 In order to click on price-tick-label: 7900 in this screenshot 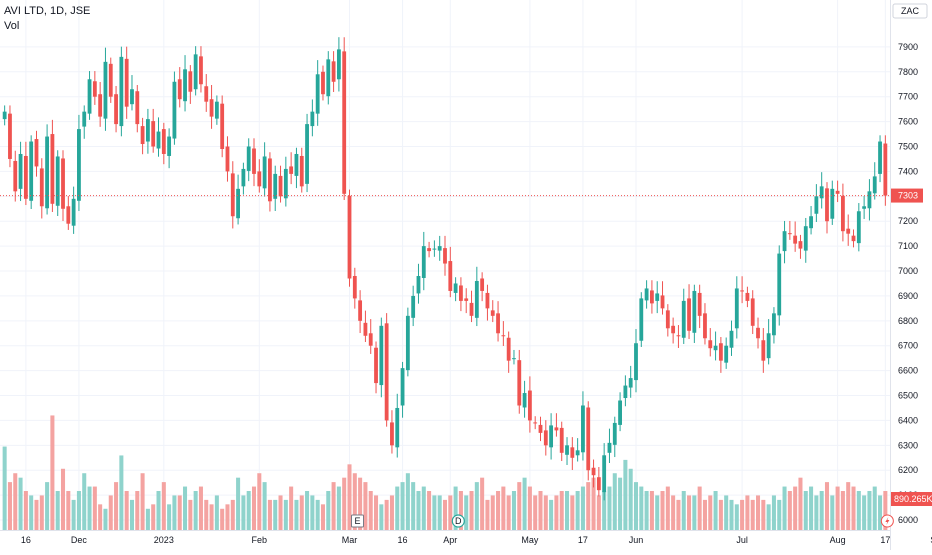, I will do `click(908, 47)`.